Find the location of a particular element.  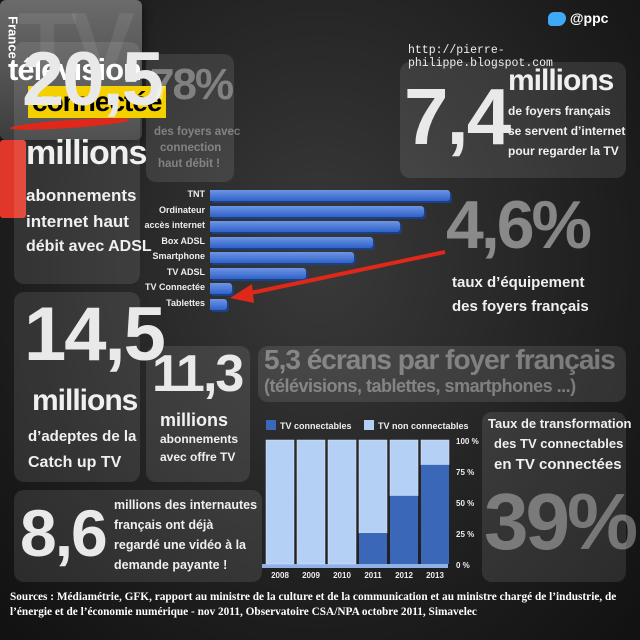

bar-label: Ordinateur is located at coordinates (181, 209).